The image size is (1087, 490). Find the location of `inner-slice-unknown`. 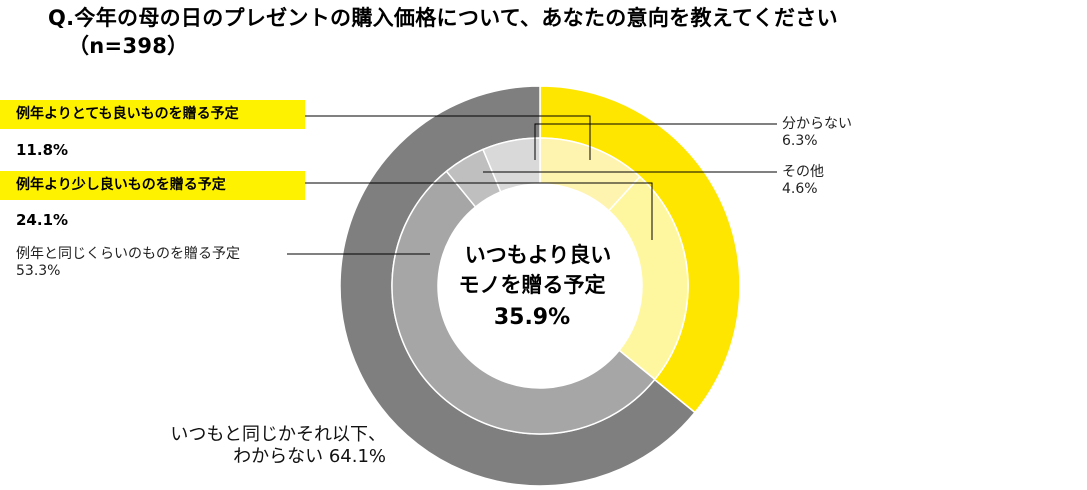

inner-slice-unknown is located at coordinates (511, 165).